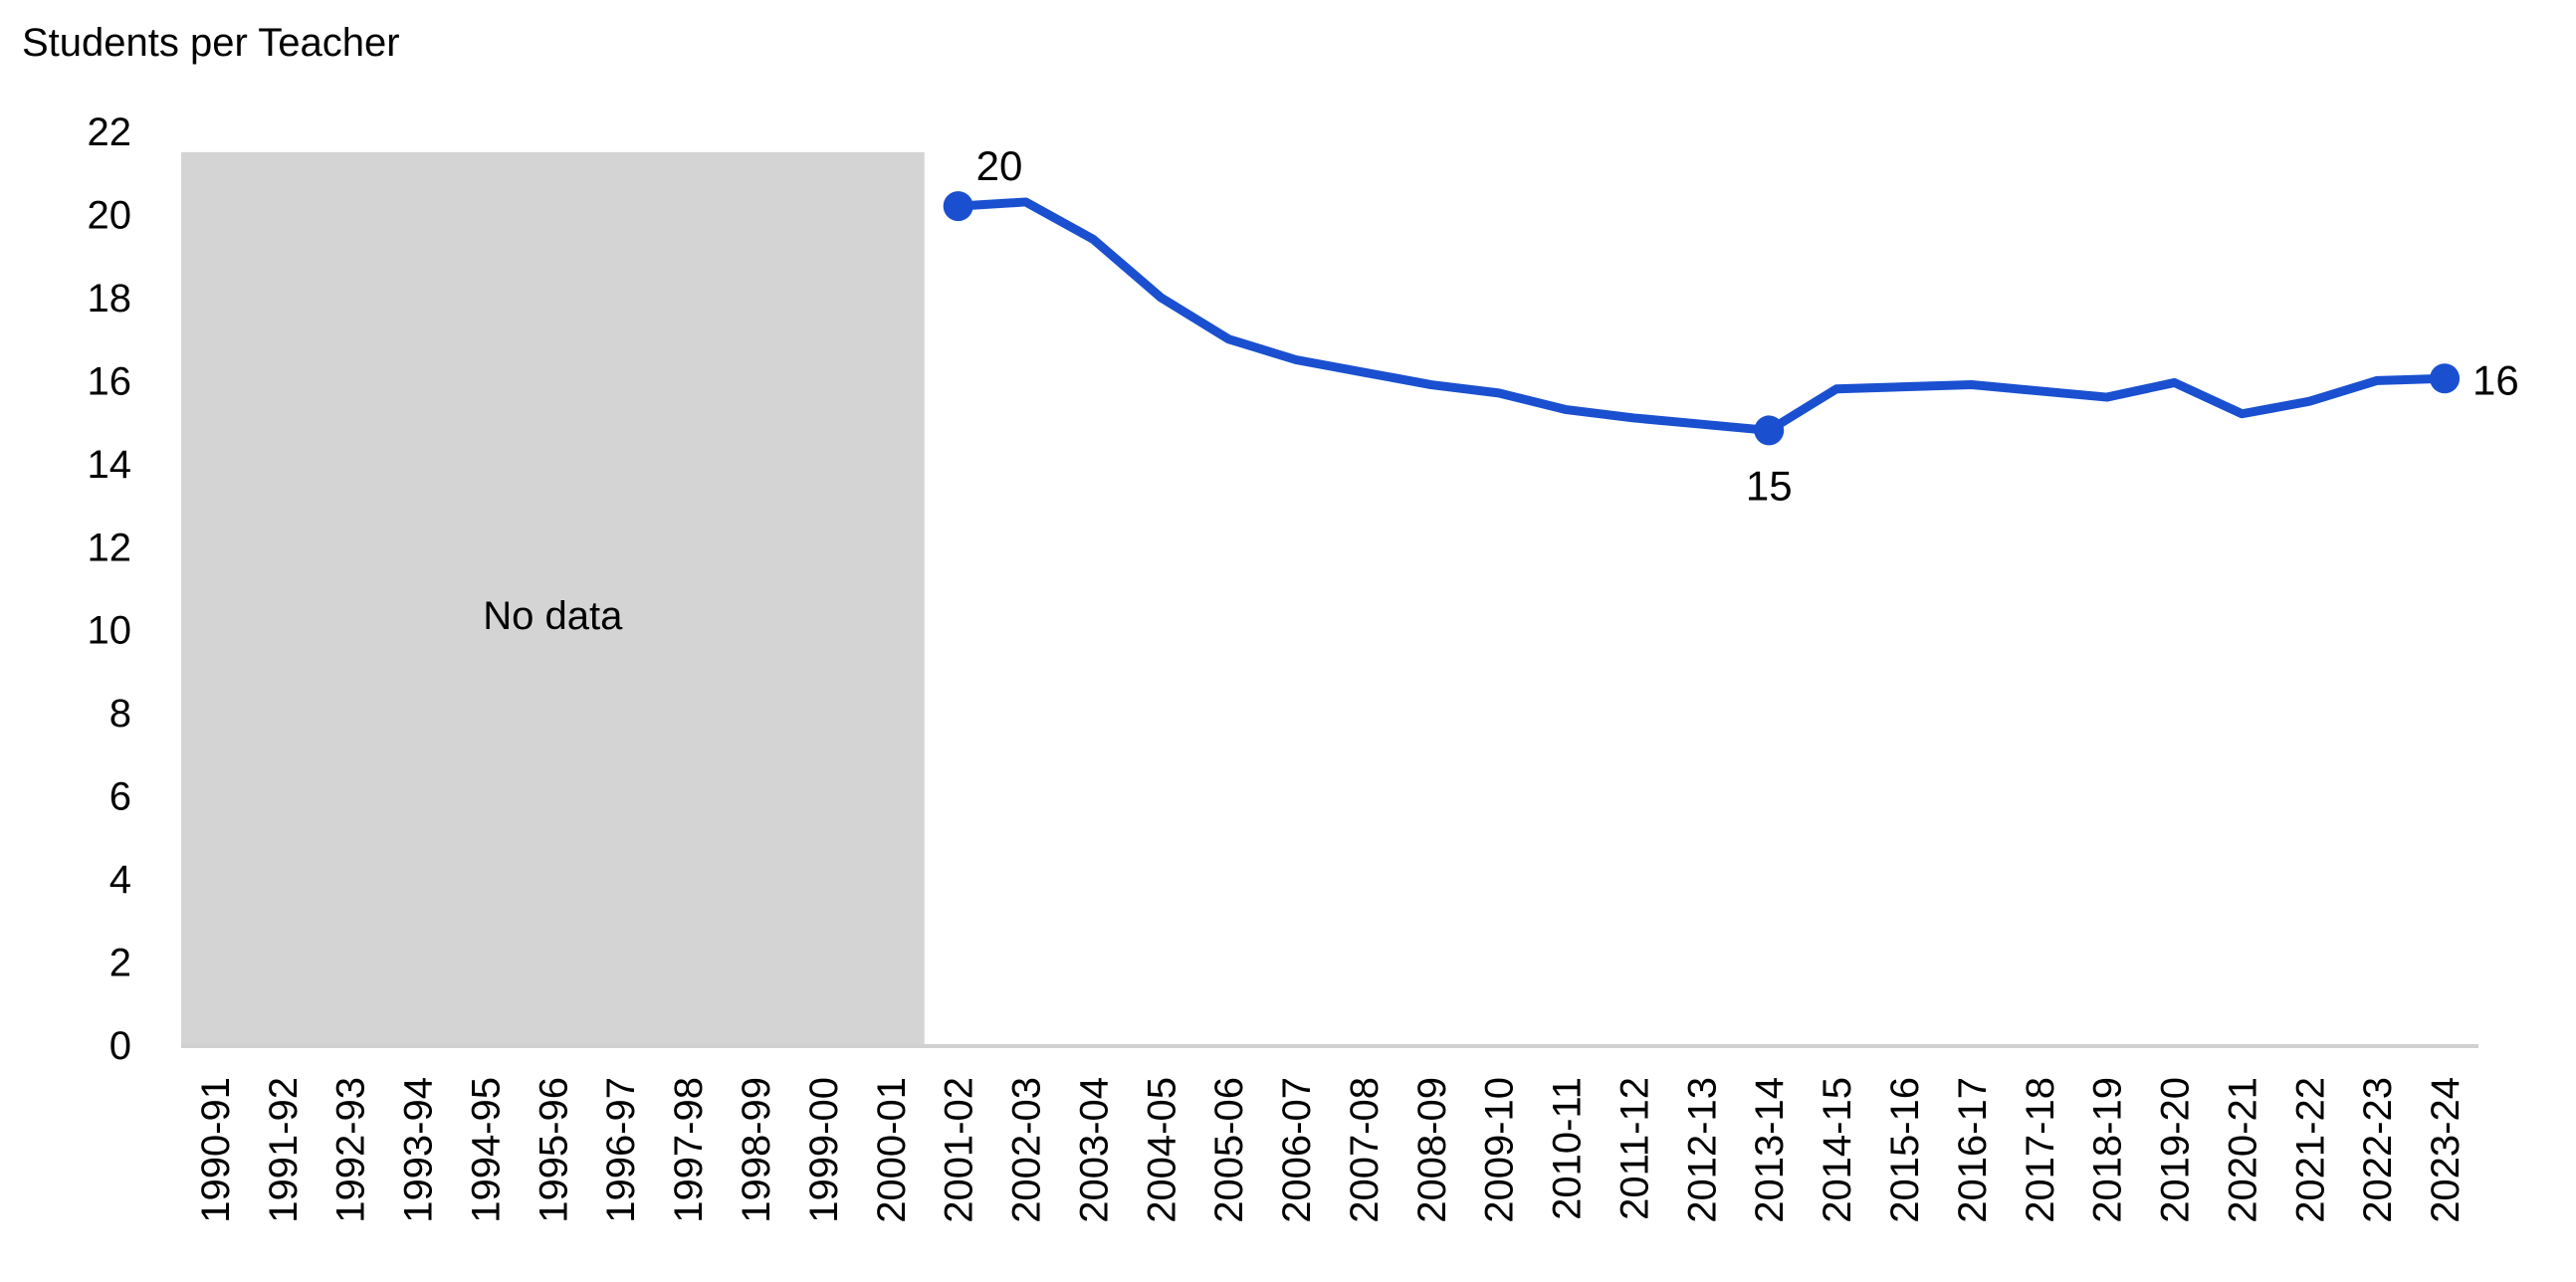 This screenshot has height=1282, width=2576. I want to click on y-tick-label: 20, so click(110, 215).